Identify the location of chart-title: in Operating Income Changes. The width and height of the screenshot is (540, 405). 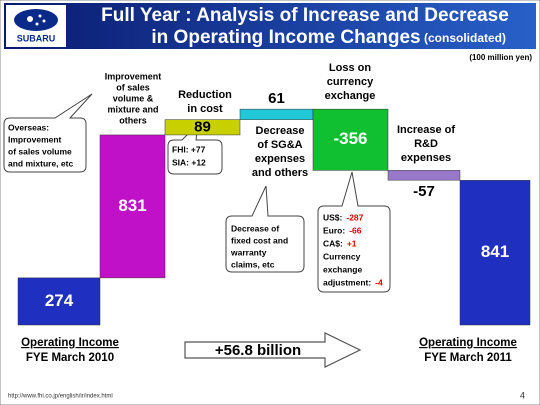
(285, 37).